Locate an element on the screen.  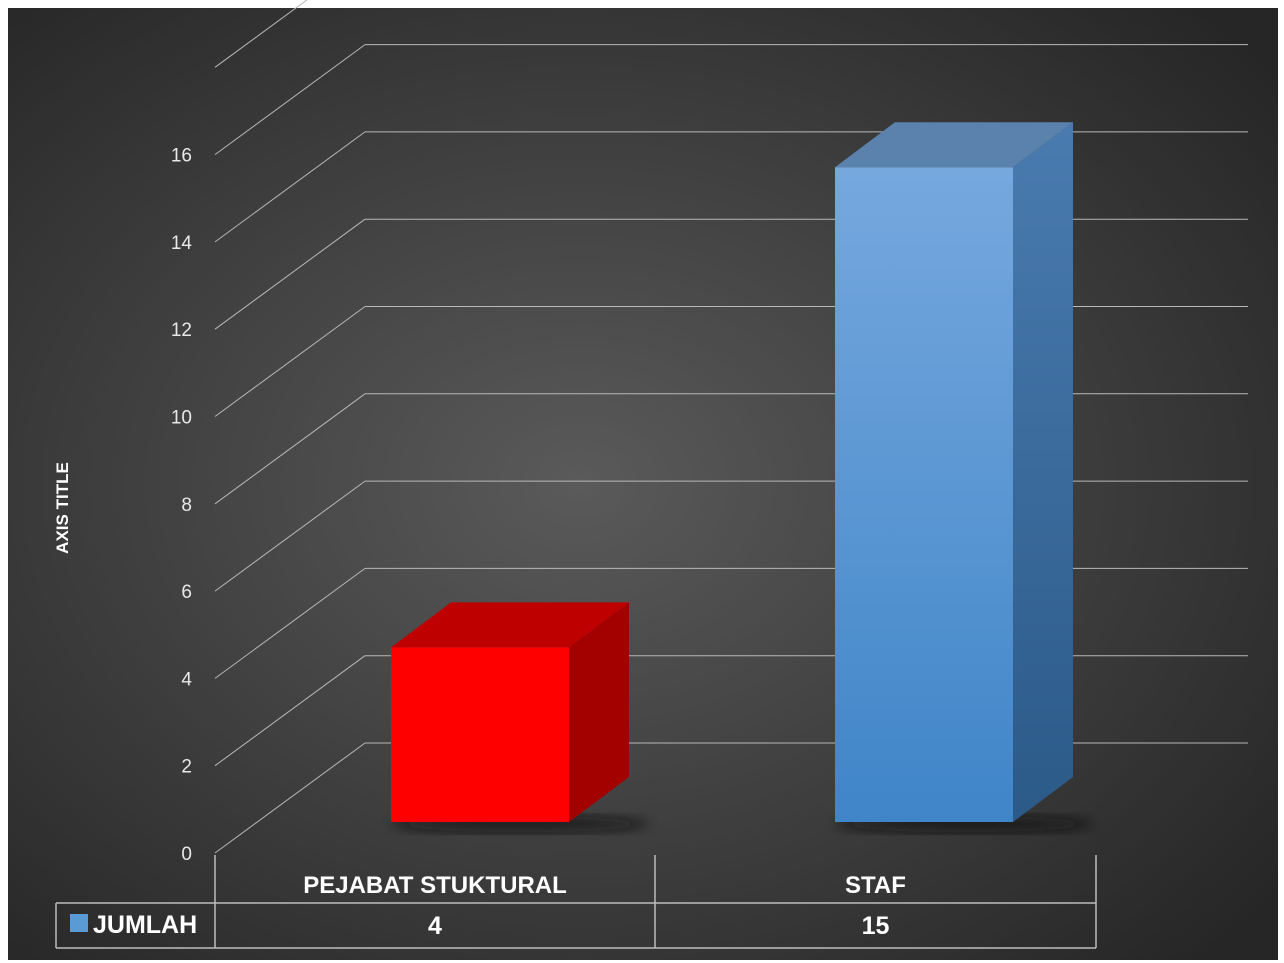
y-tick-label: 6 is located at coordinates (186, 592).